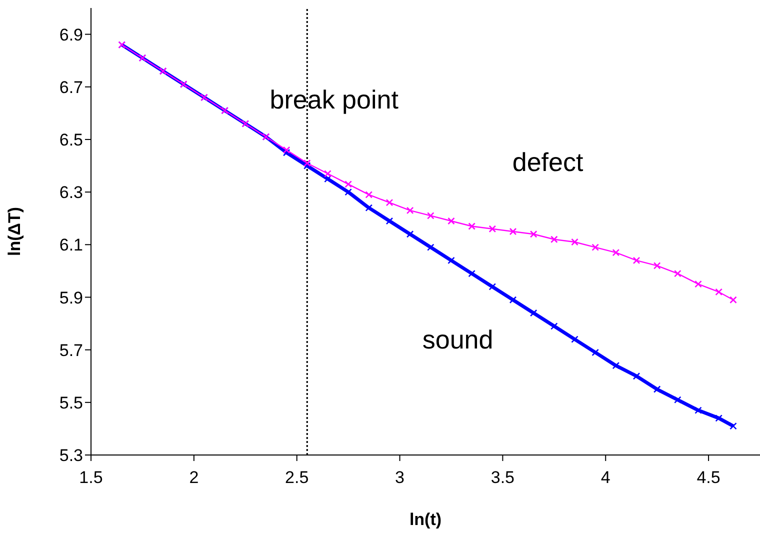 Image resolution: width=760 pixels, height=533 pixels. What do you see at coordinates (458, 339) in the screenshot?
I see `series-label: sound` at bounding box center [458, 339].